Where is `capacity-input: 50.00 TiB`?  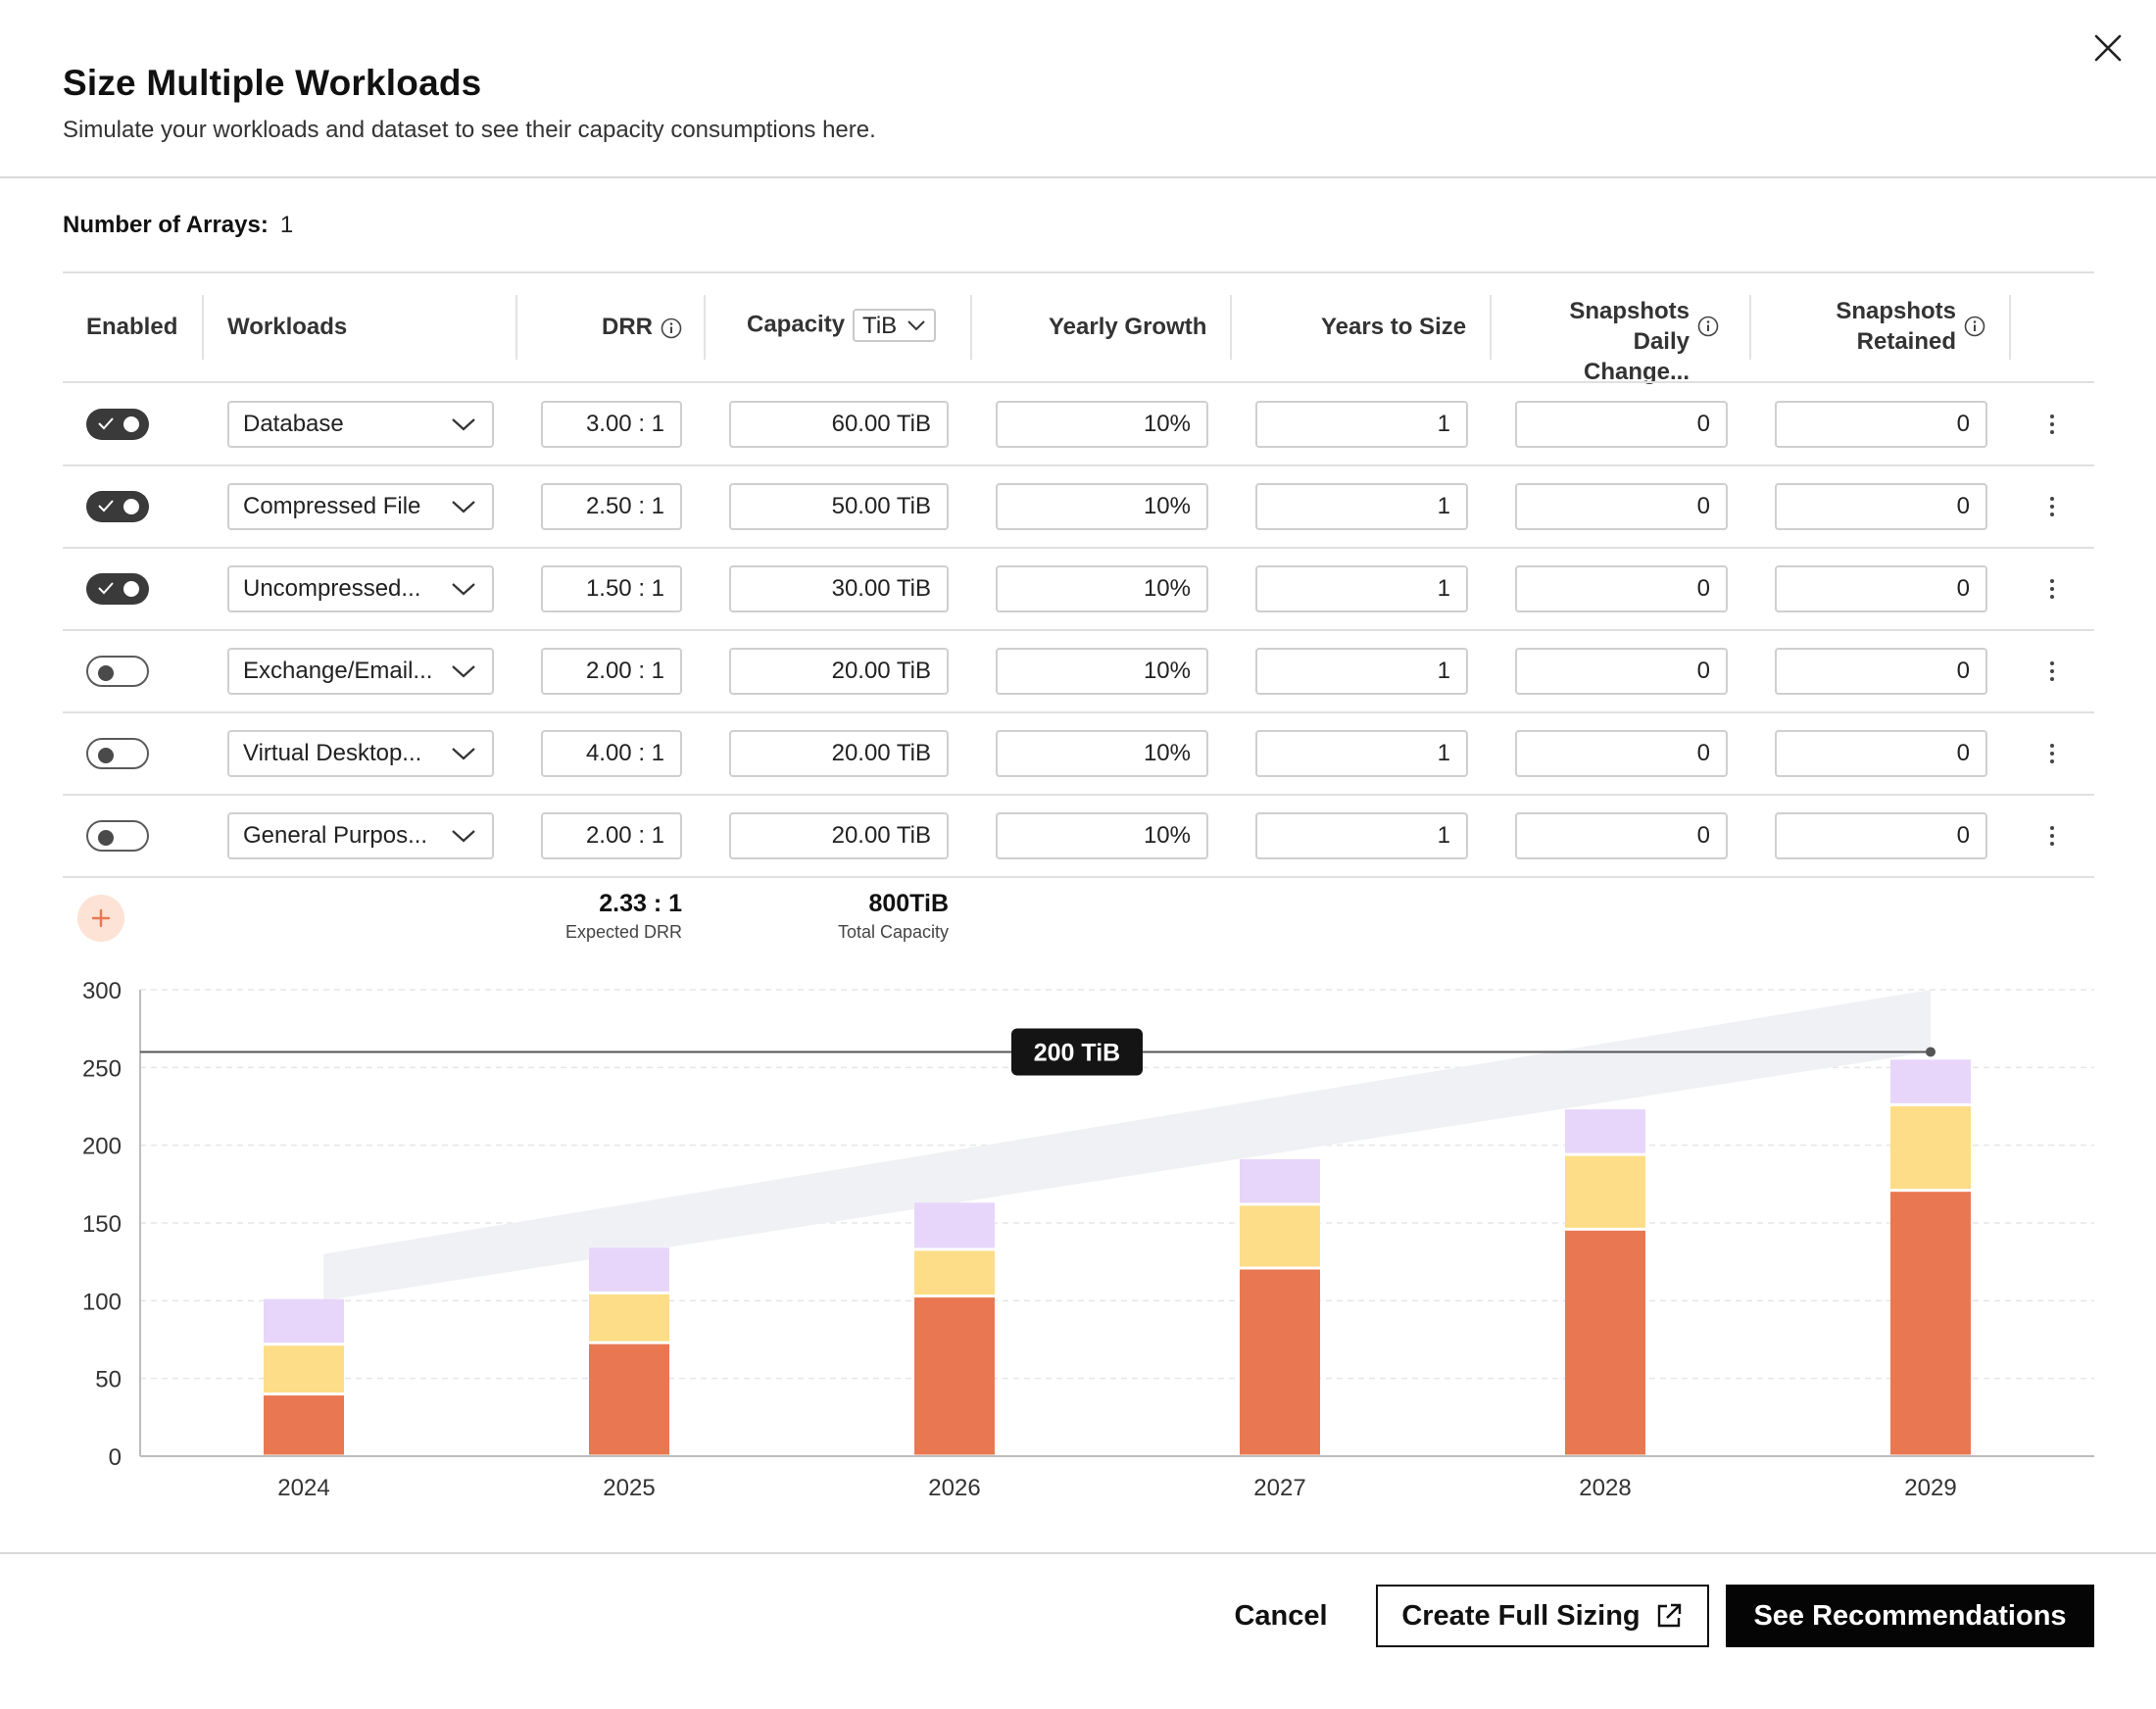
capacity-input: 50.00 TiB is located at coordinates (839, 507).